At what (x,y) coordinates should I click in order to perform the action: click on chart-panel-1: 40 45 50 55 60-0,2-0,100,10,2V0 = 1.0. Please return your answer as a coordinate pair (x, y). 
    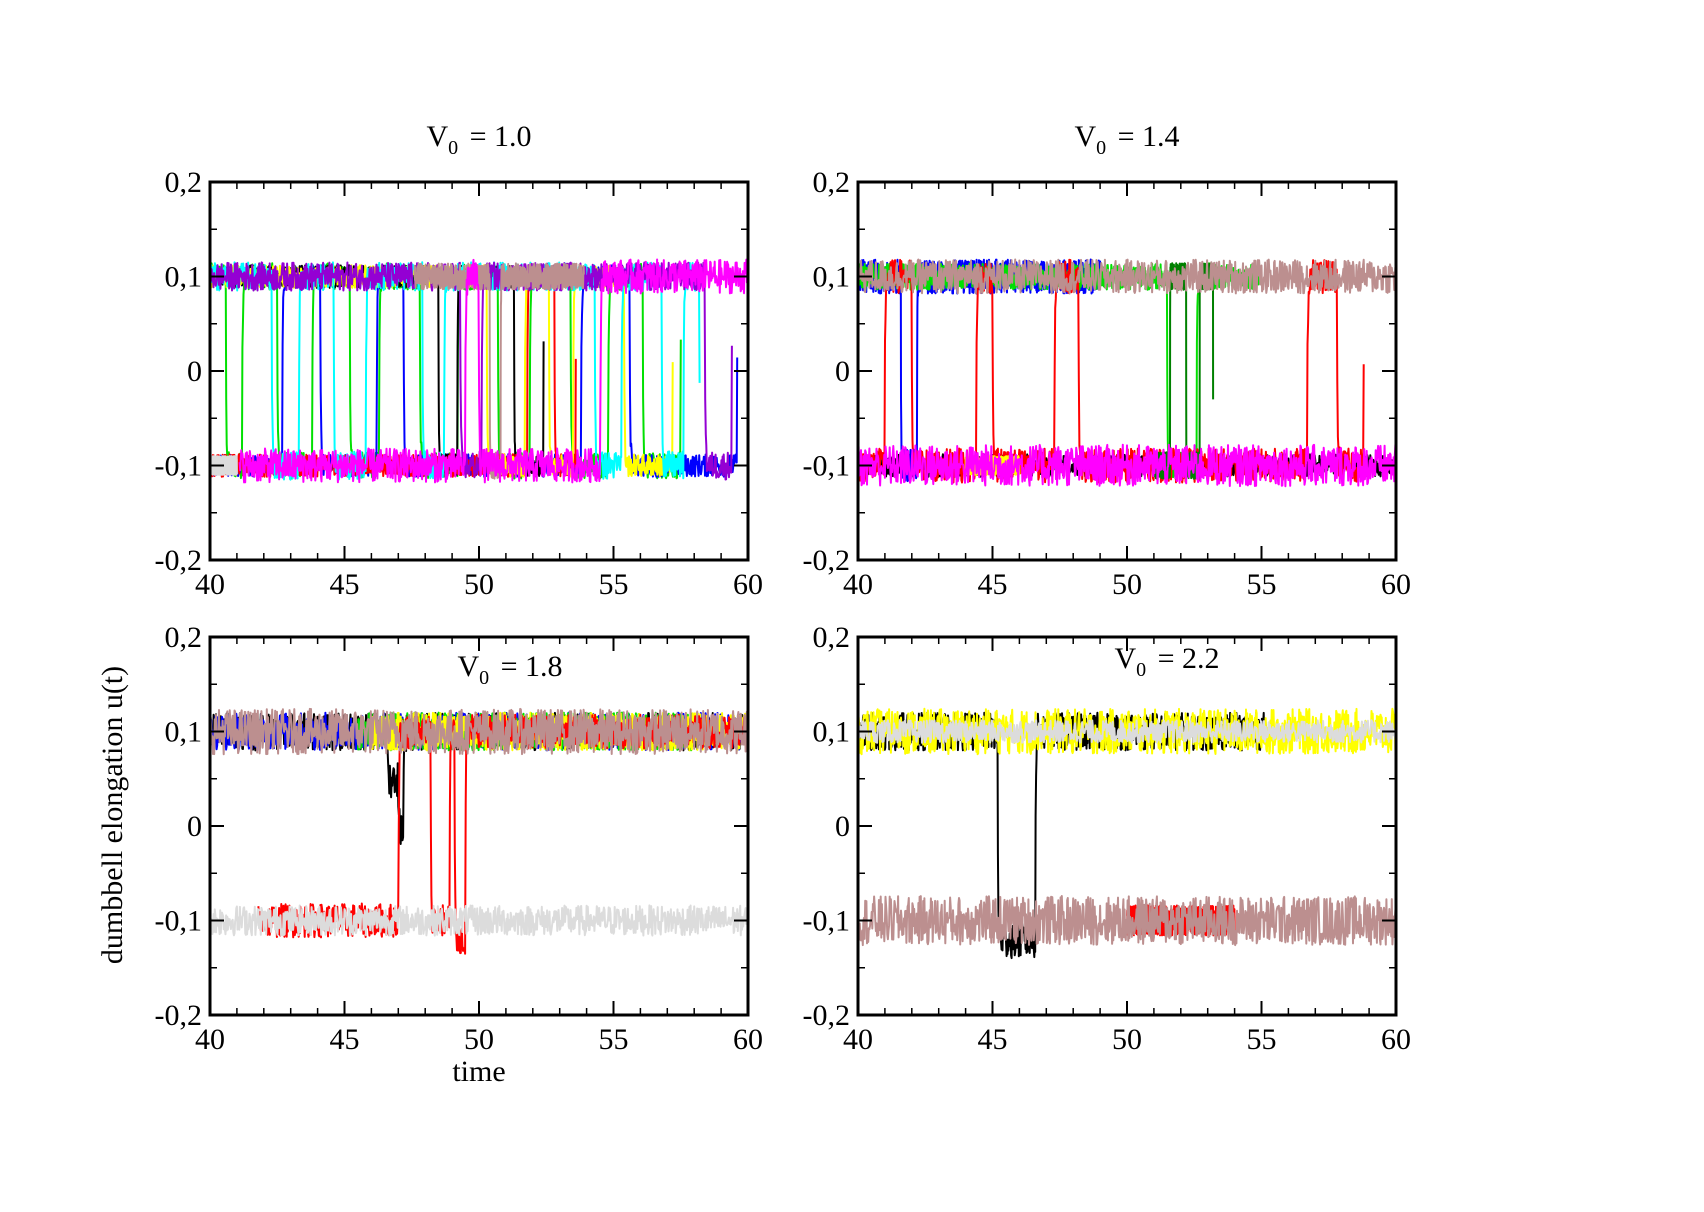
    Looking at the image, I should click on (459, 360).